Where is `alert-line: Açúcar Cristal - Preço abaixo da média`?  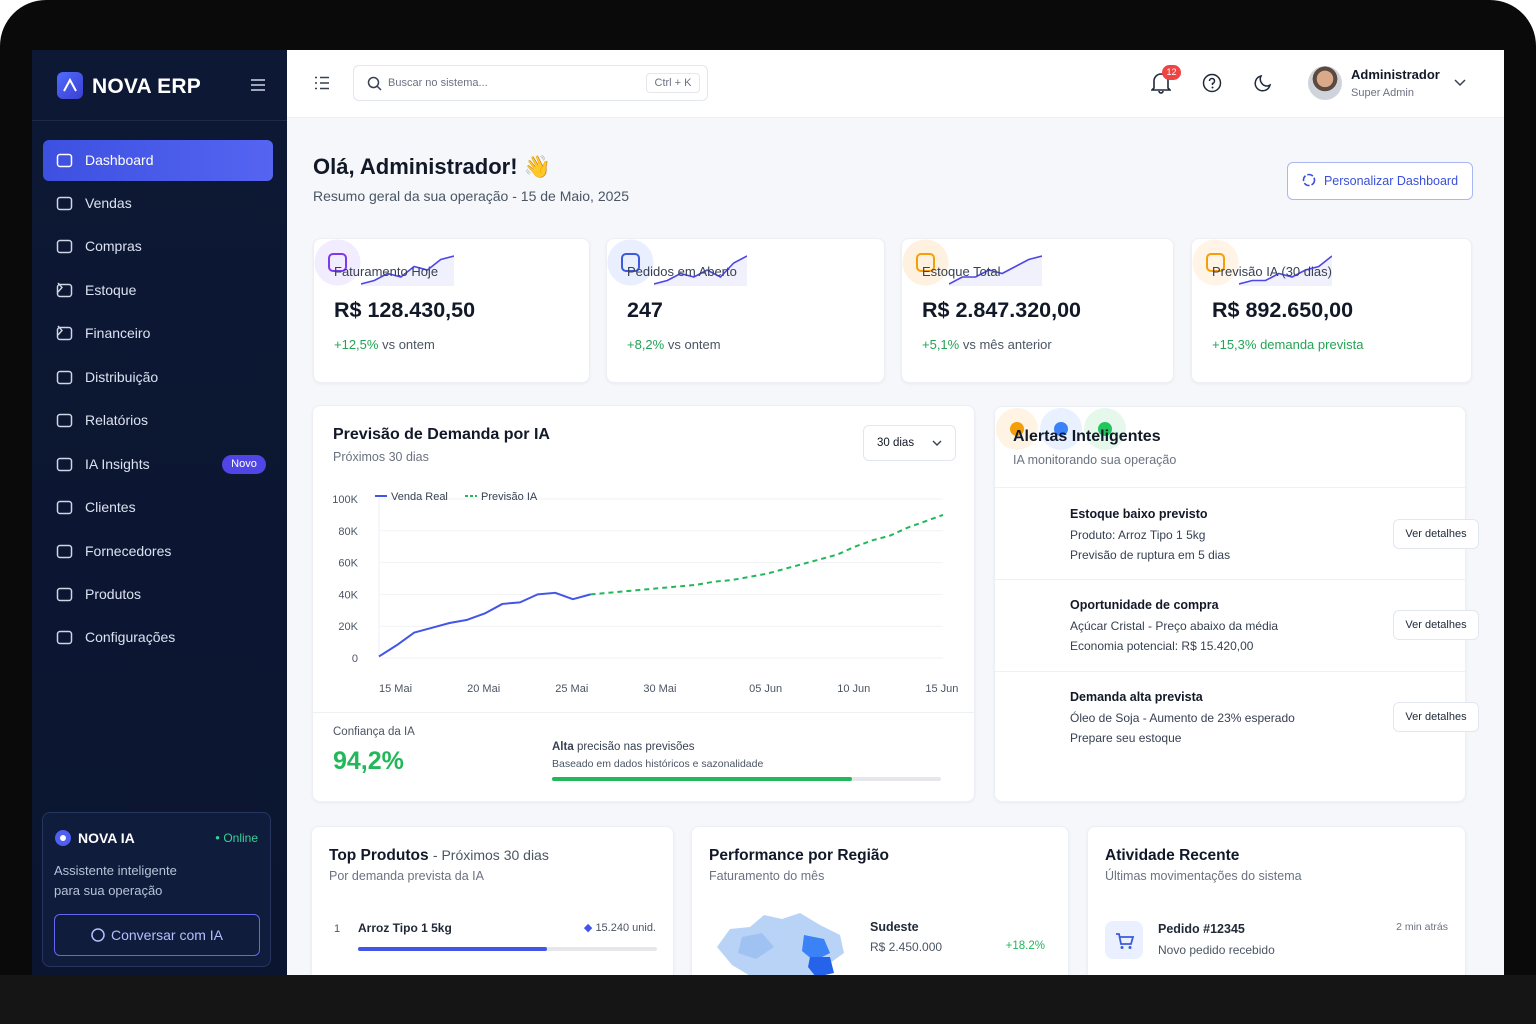 alert-line: Açúcar Cristal - Preço abaixo da média is located at coordinates (1174, 626).